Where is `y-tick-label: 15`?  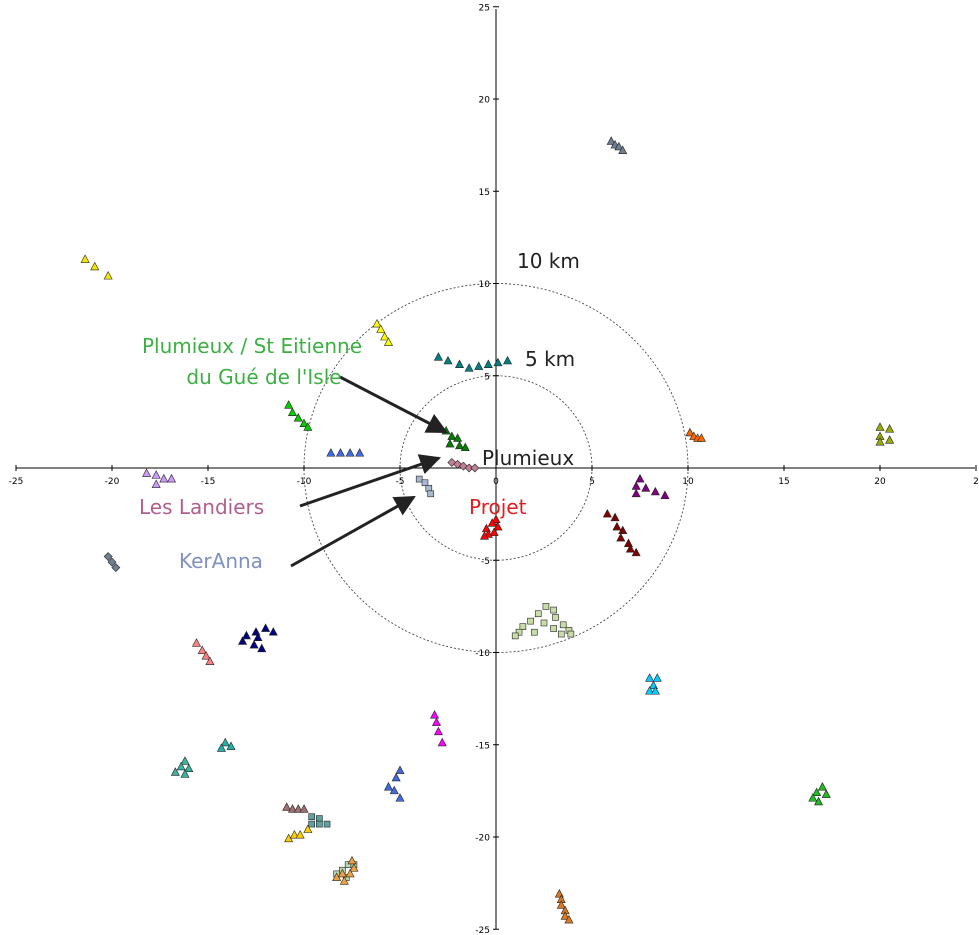 y-tick-label: 15 is located at coordinates (484, 193).